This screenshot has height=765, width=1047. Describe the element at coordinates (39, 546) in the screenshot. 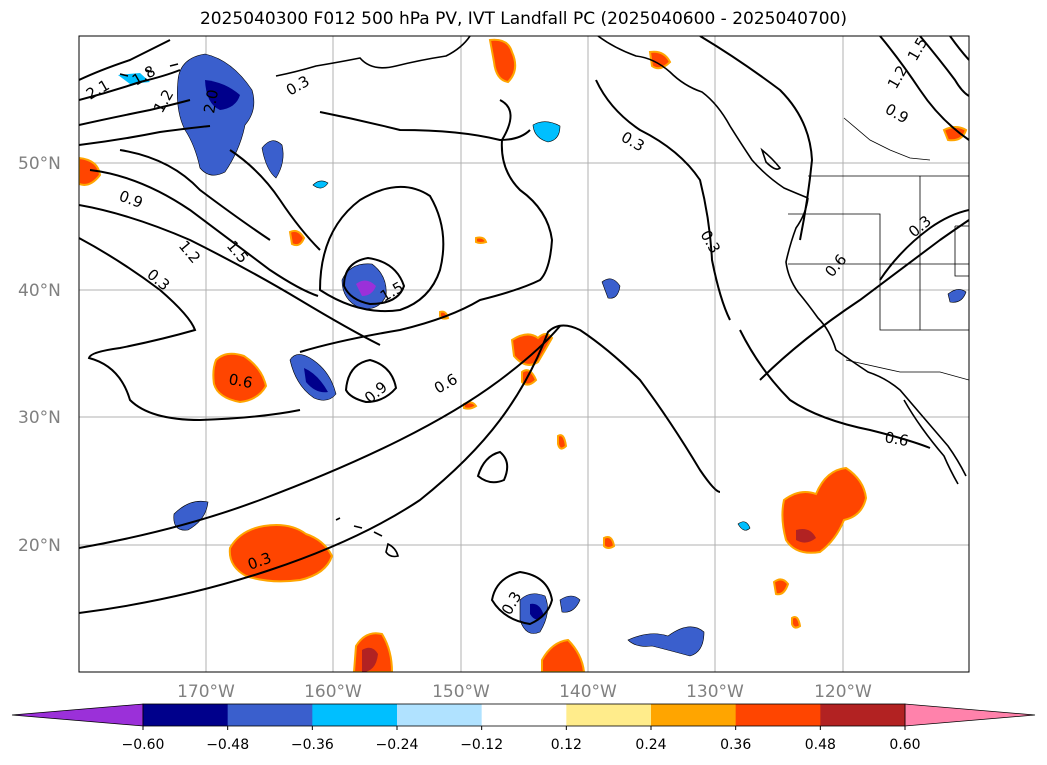

I see `lat-label: 20°N` at that location.